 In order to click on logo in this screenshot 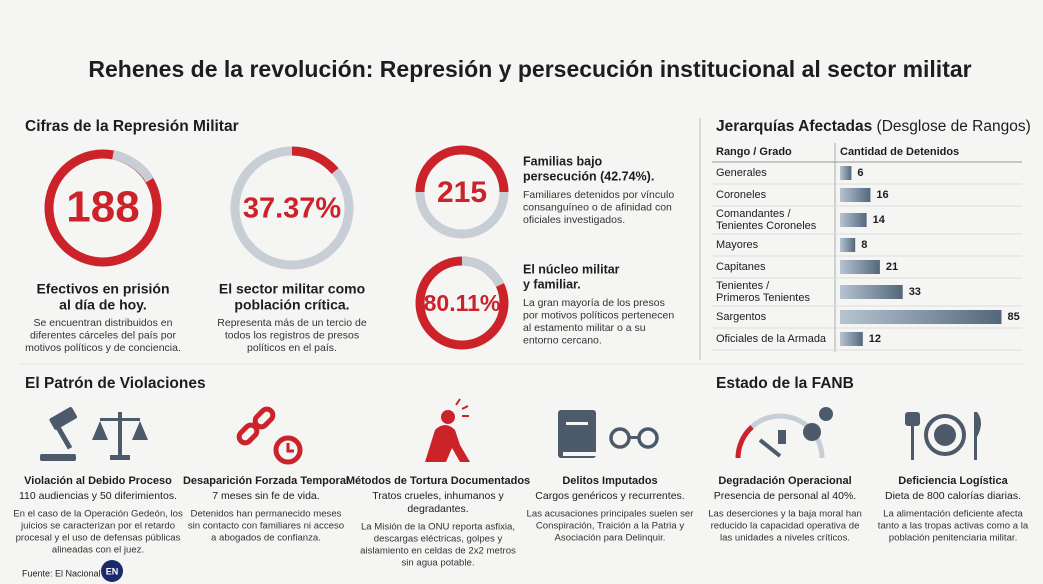, I will do `click(112, 571)`.